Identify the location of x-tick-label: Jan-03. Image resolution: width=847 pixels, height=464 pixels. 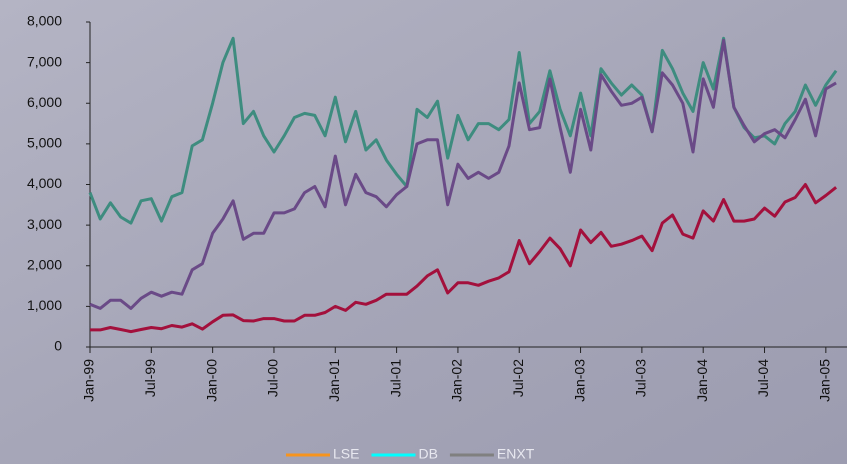
(579, 380).